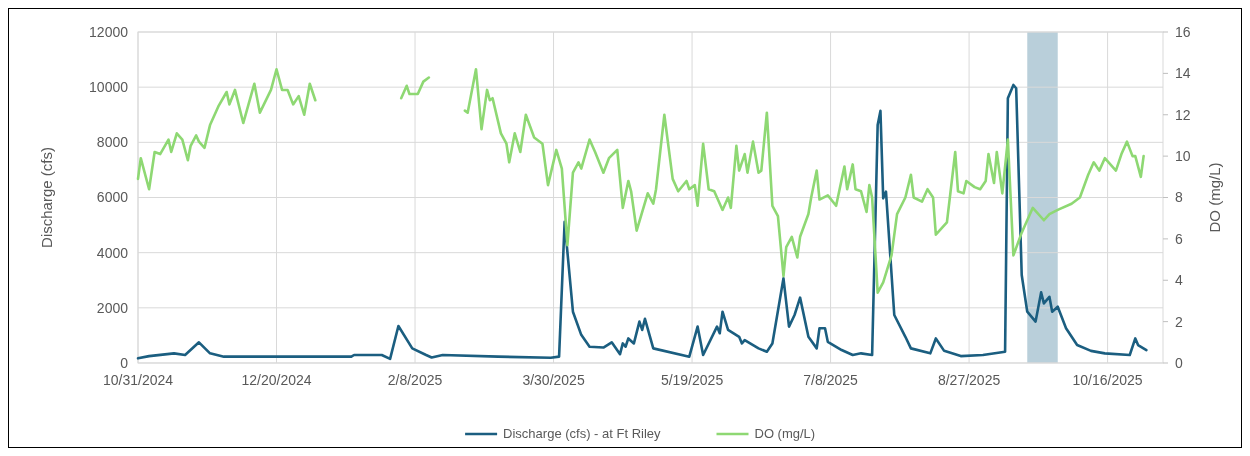  I want to click on y2-tick-label: 4, so click(1179, 280).